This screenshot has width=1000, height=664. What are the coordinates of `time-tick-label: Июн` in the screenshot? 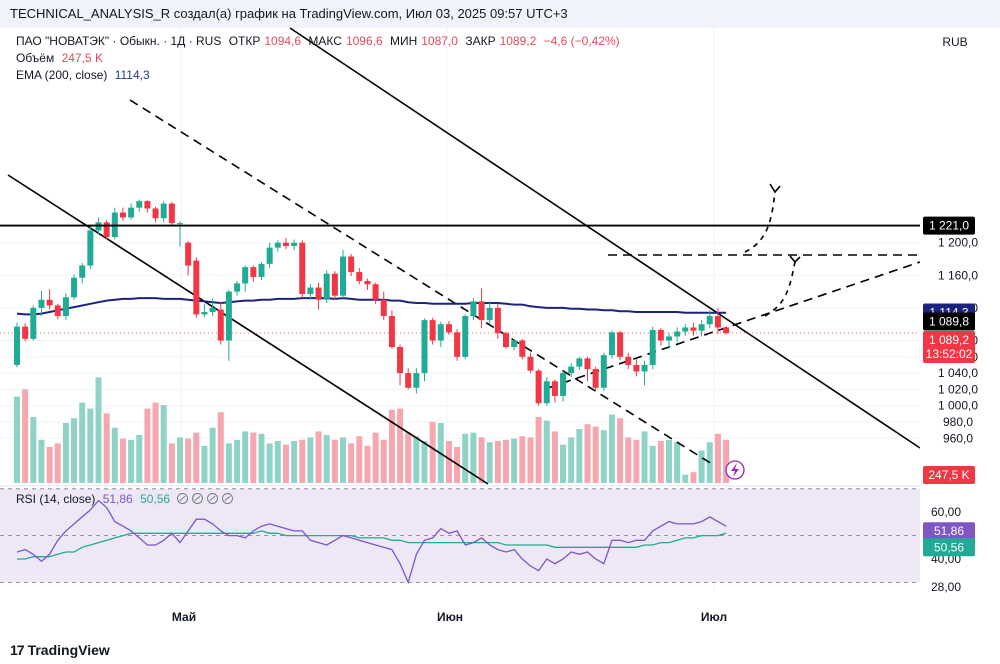 It's located at (450, 617).